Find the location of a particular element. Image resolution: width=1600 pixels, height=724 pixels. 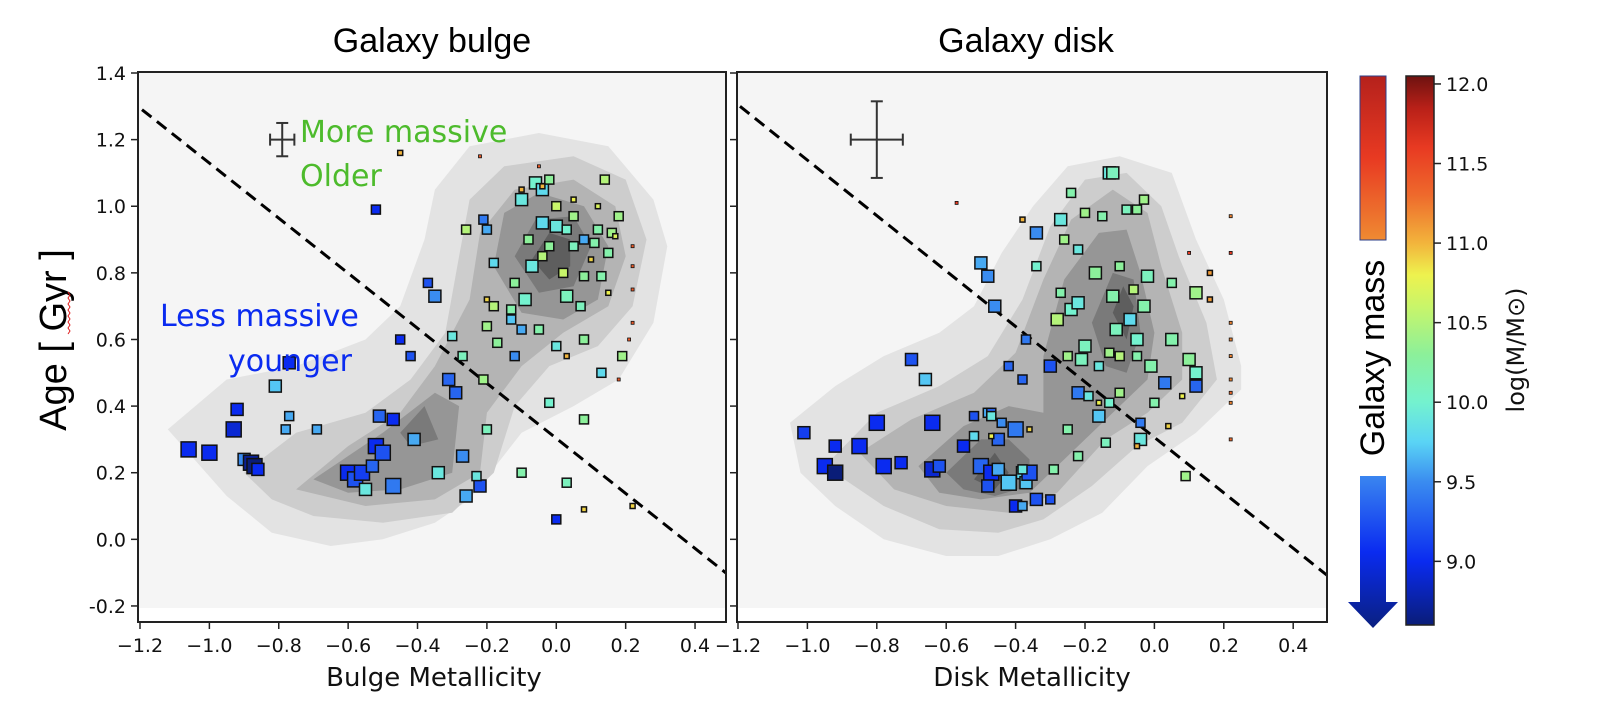

arrow-down-icon is located at coordinates (1373, 552).